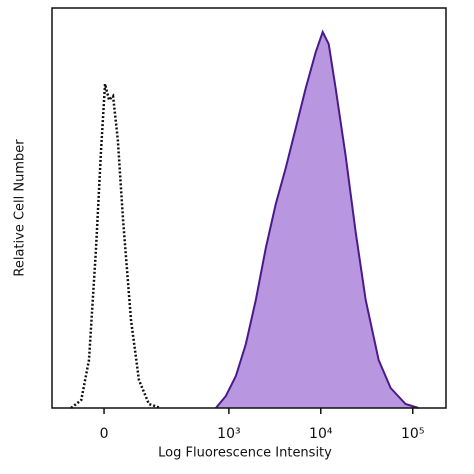  I want to click on x-tick-label: 10³, so click(228, 434).